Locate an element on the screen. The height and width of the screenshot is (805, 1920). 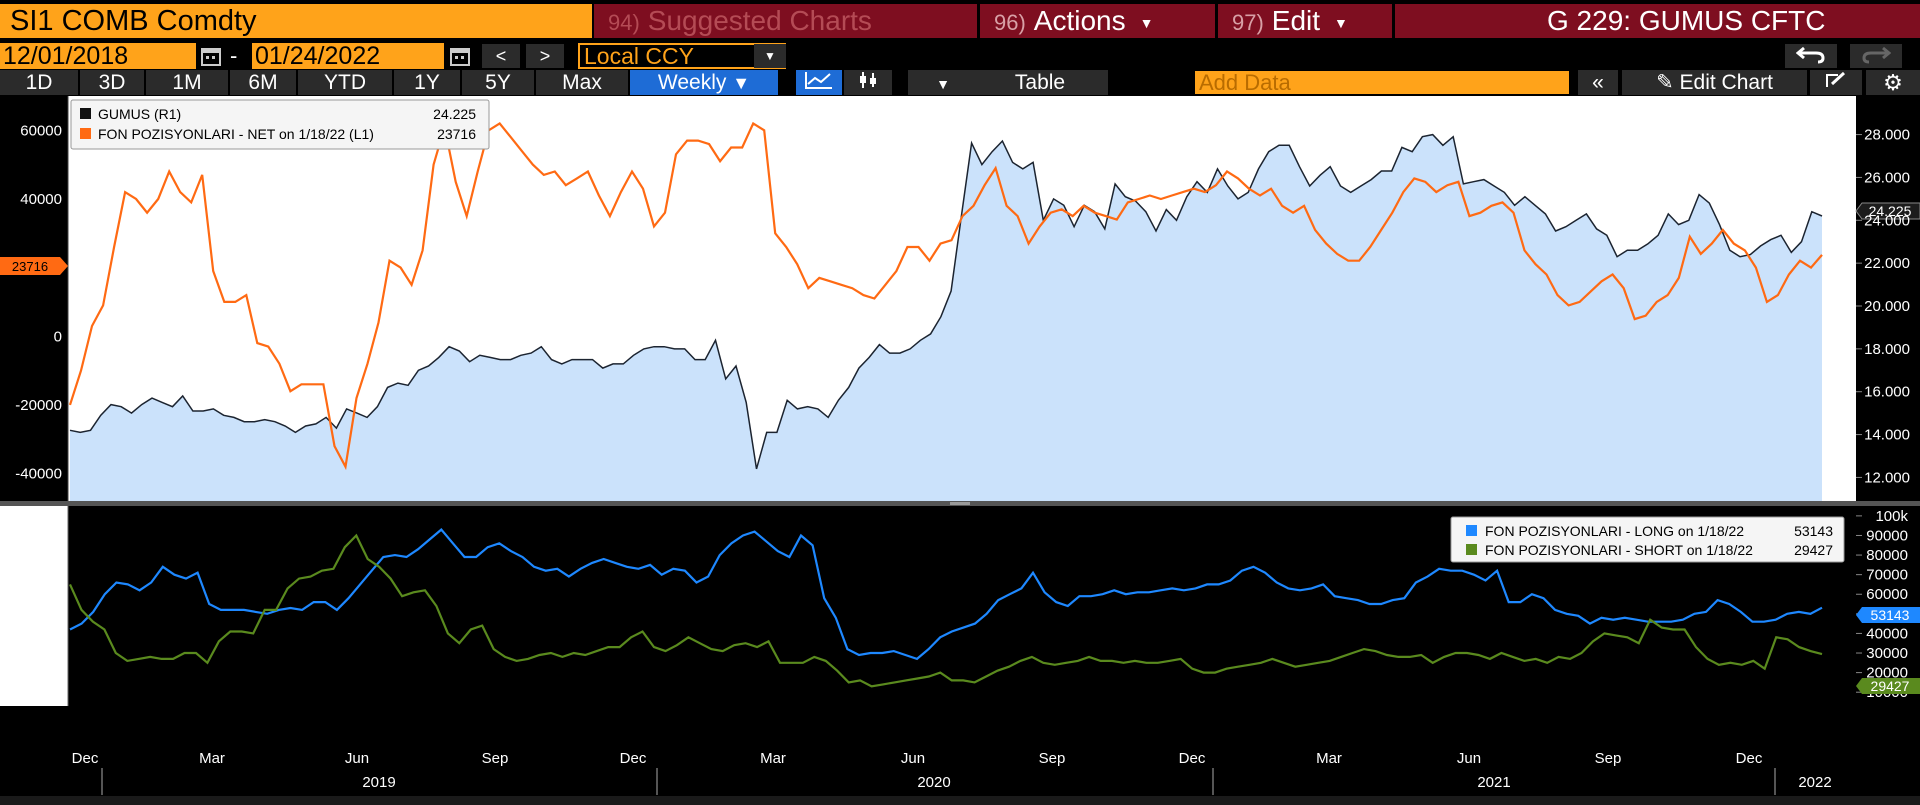
edit-chart-label: Edit Chart is located at coordinates (1726, 82).